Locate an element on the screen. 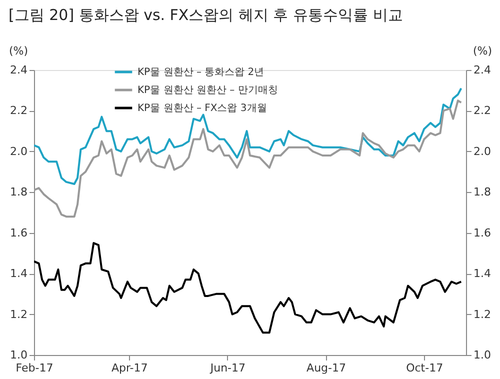  x-tick-label: Aug-17 is located at coordinates (326, 368).